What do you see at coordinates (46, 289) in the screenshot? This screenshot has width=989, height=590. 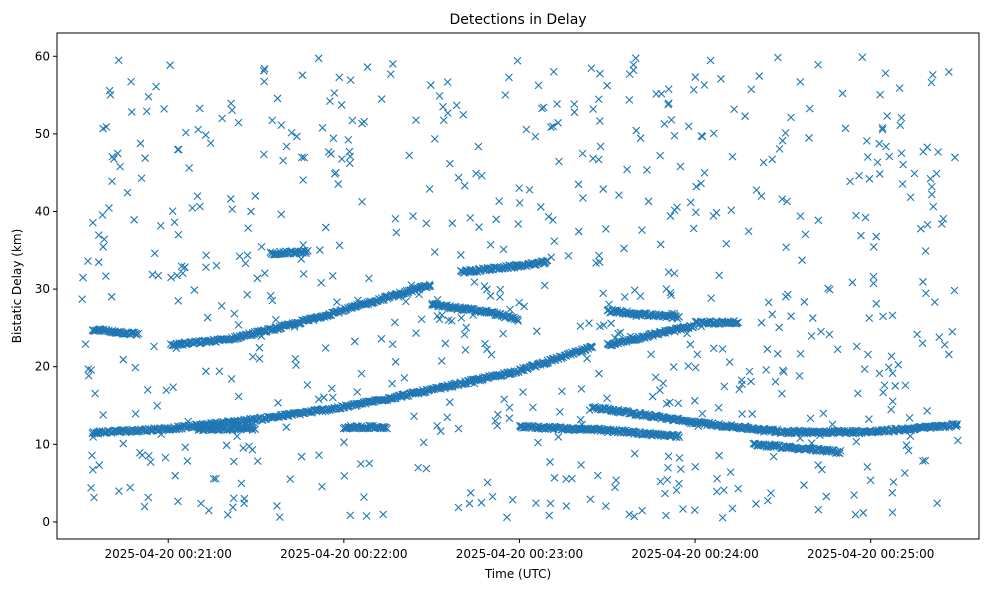 I see `y-axis: 0 10 20 30 40 50 60` at bounding box center [46, 289].